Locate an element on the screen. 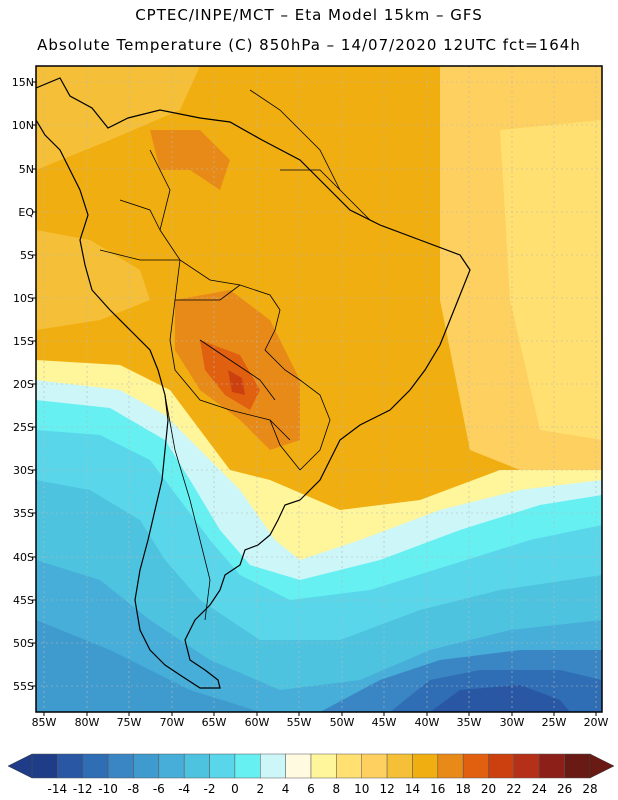  lat-label: 10S is located at coordinates (23, 298).